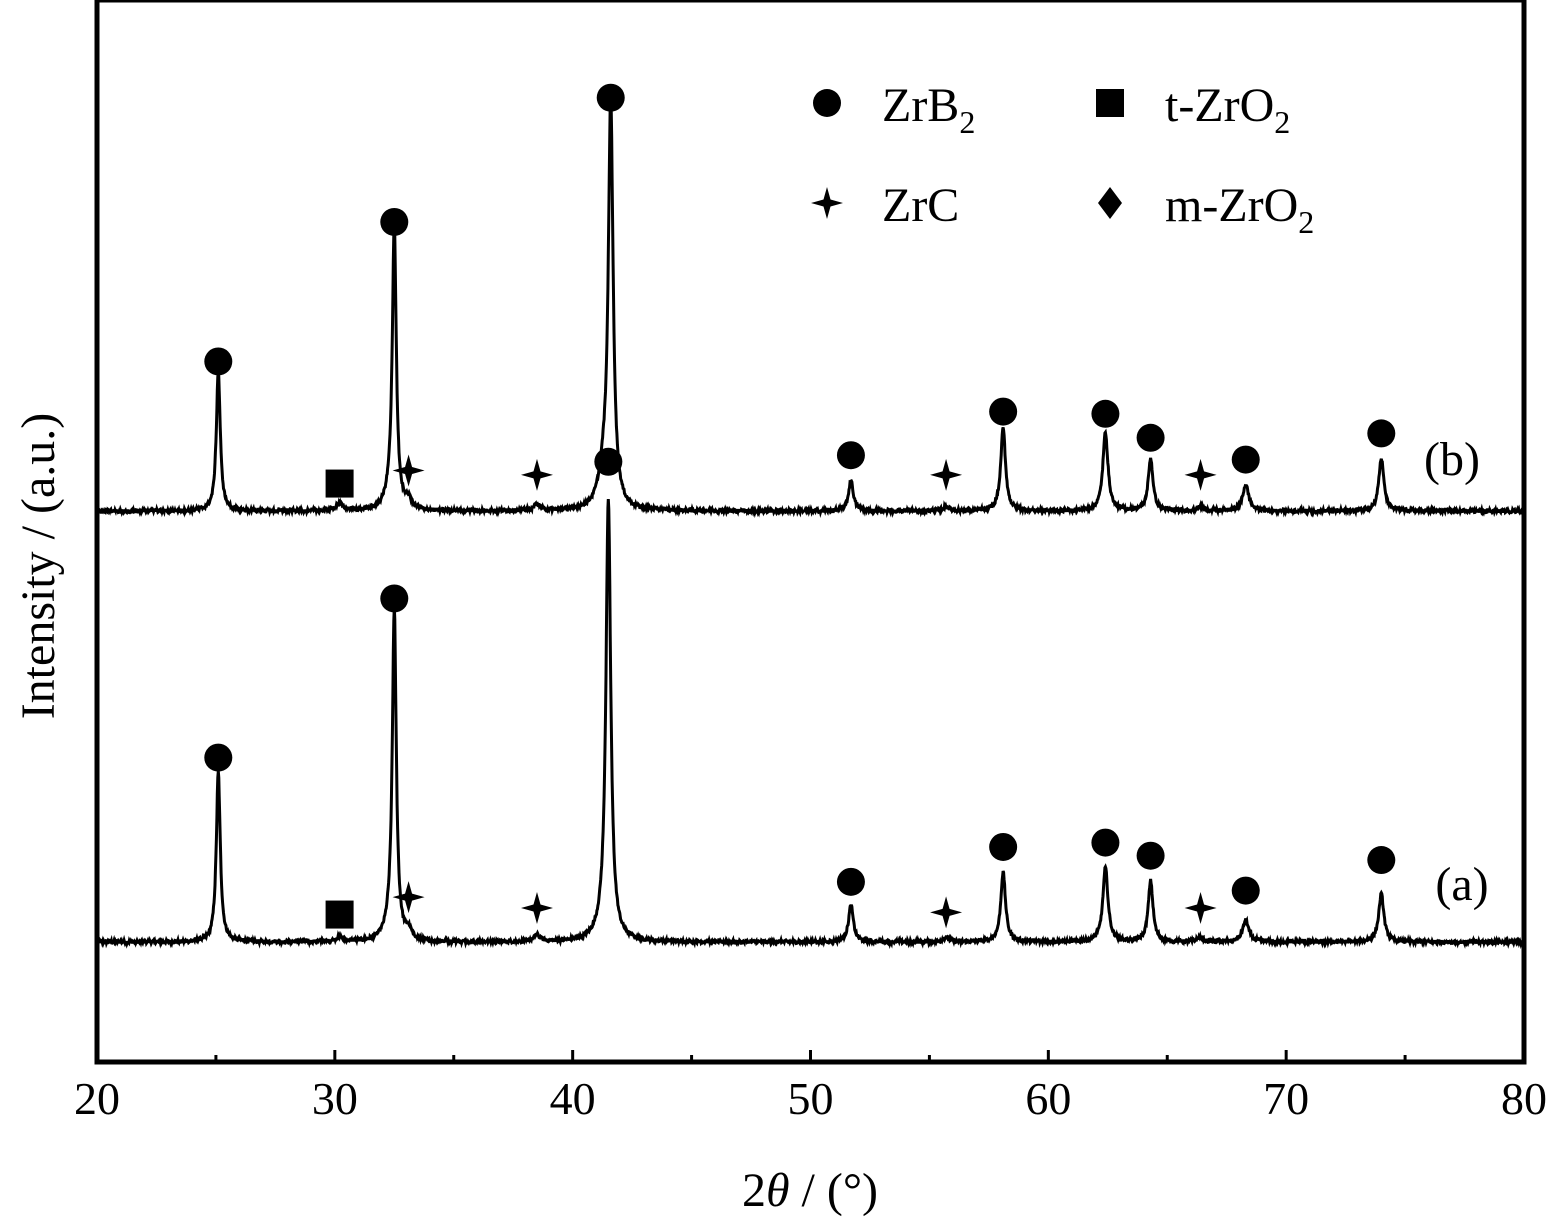 This screenshot has width=1561, height=1229. Describe the element at coordinates (754, 1190) in the screenshot. I see `x-axis-title-prefix: 2` at that location.